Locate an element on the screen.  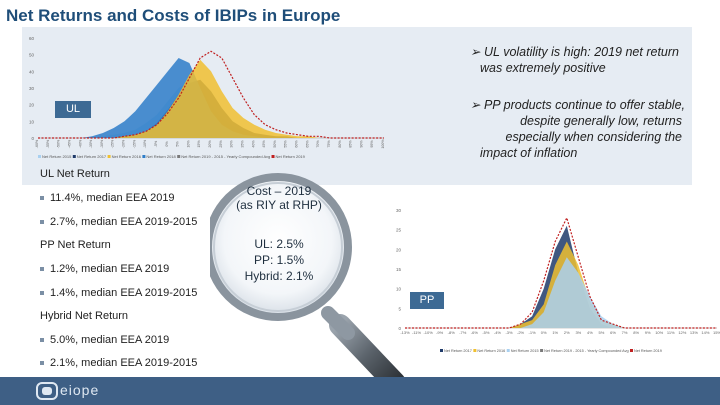
x-tick-label: 11% is located at coordinates (671, 332).